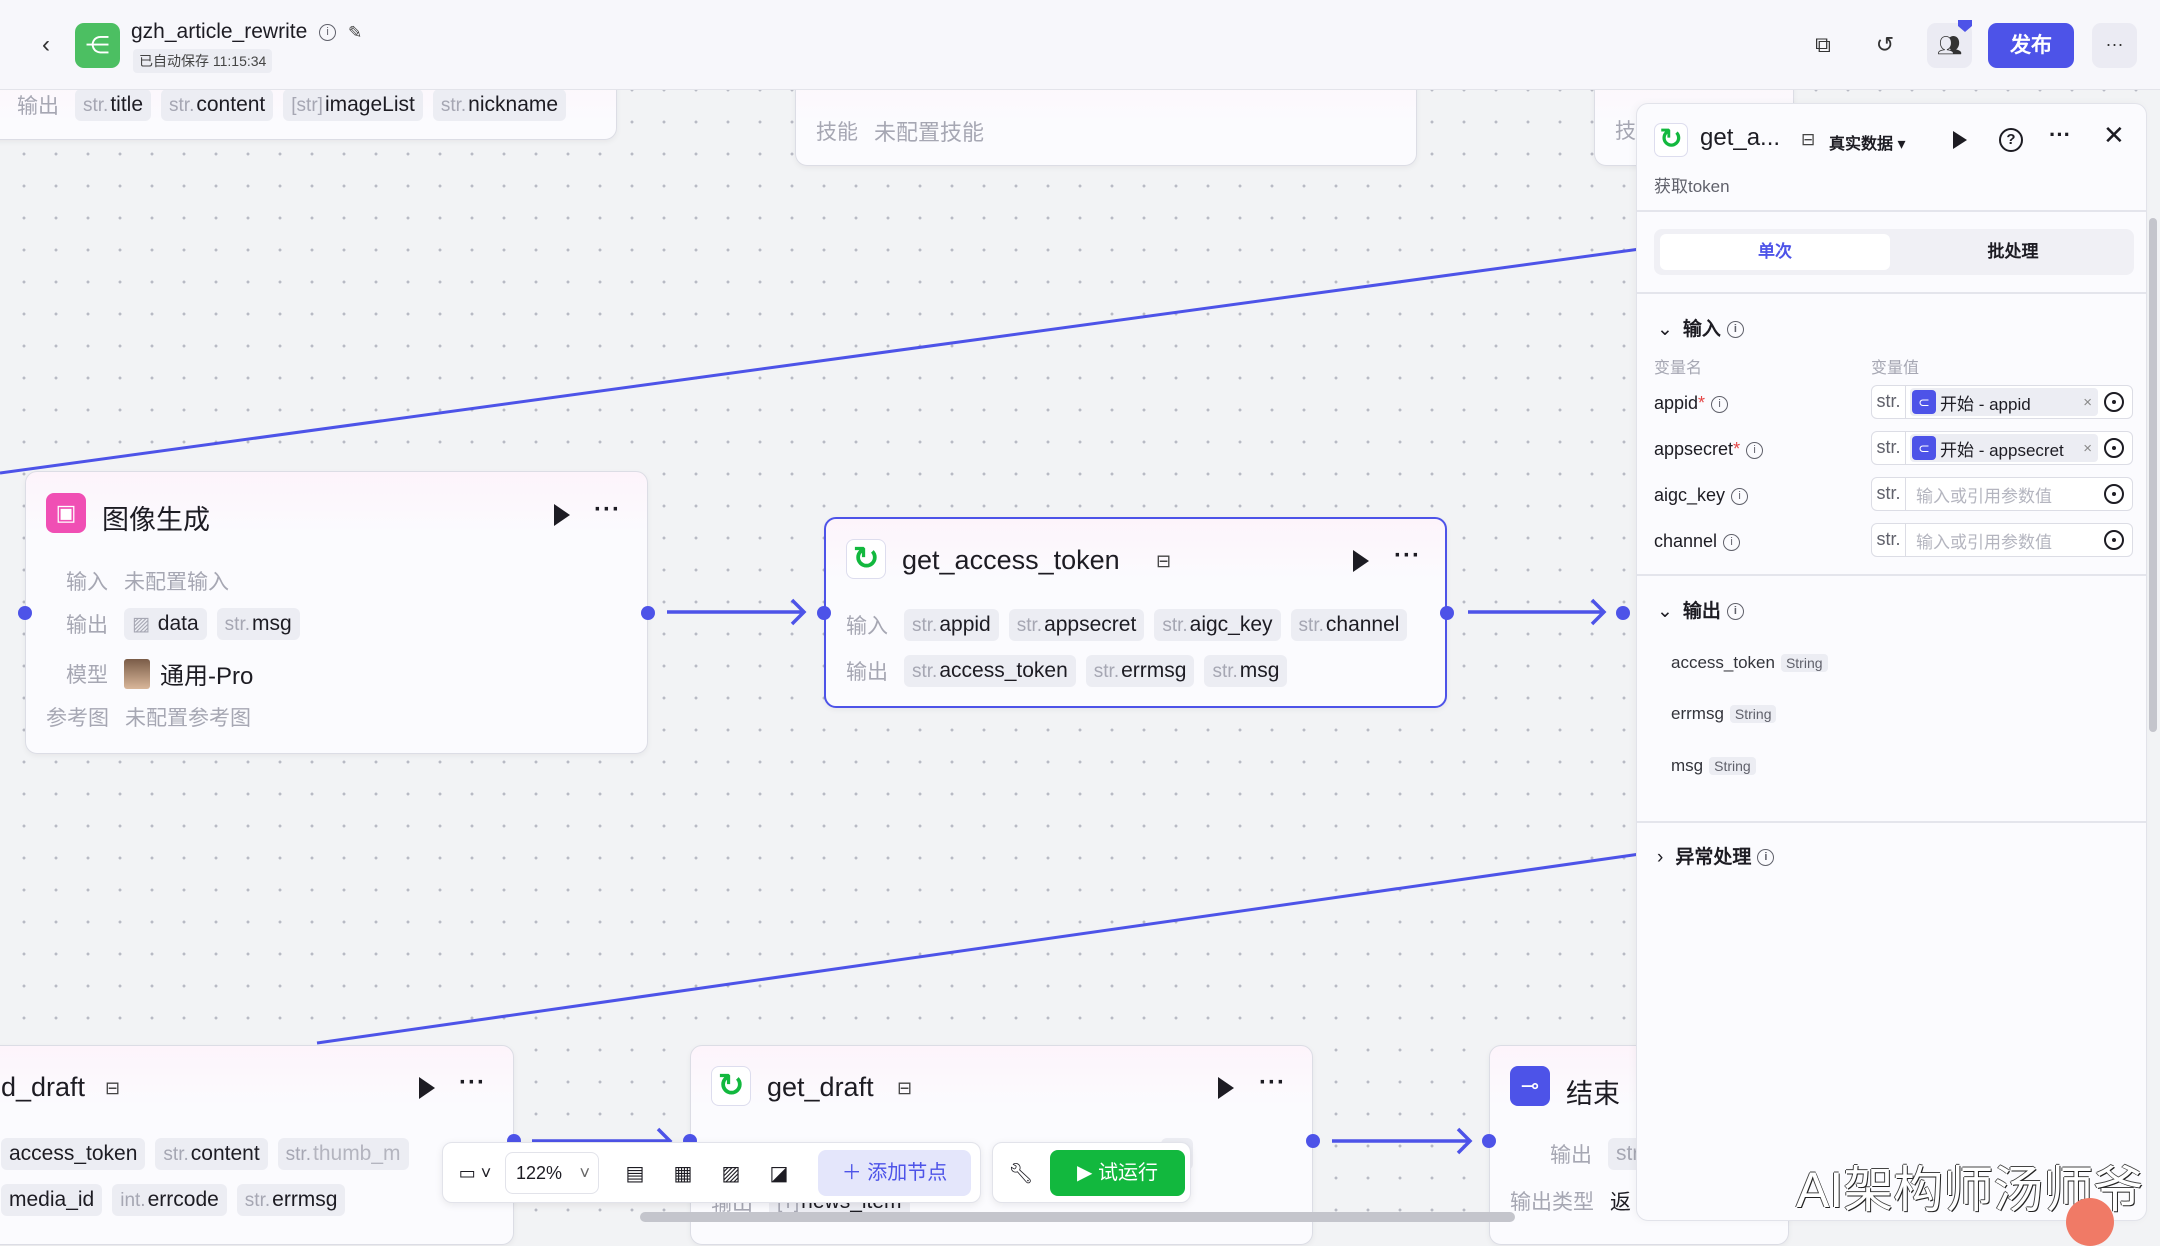  I want to click on back-chevron-icon: ‹, so click(46, 44).